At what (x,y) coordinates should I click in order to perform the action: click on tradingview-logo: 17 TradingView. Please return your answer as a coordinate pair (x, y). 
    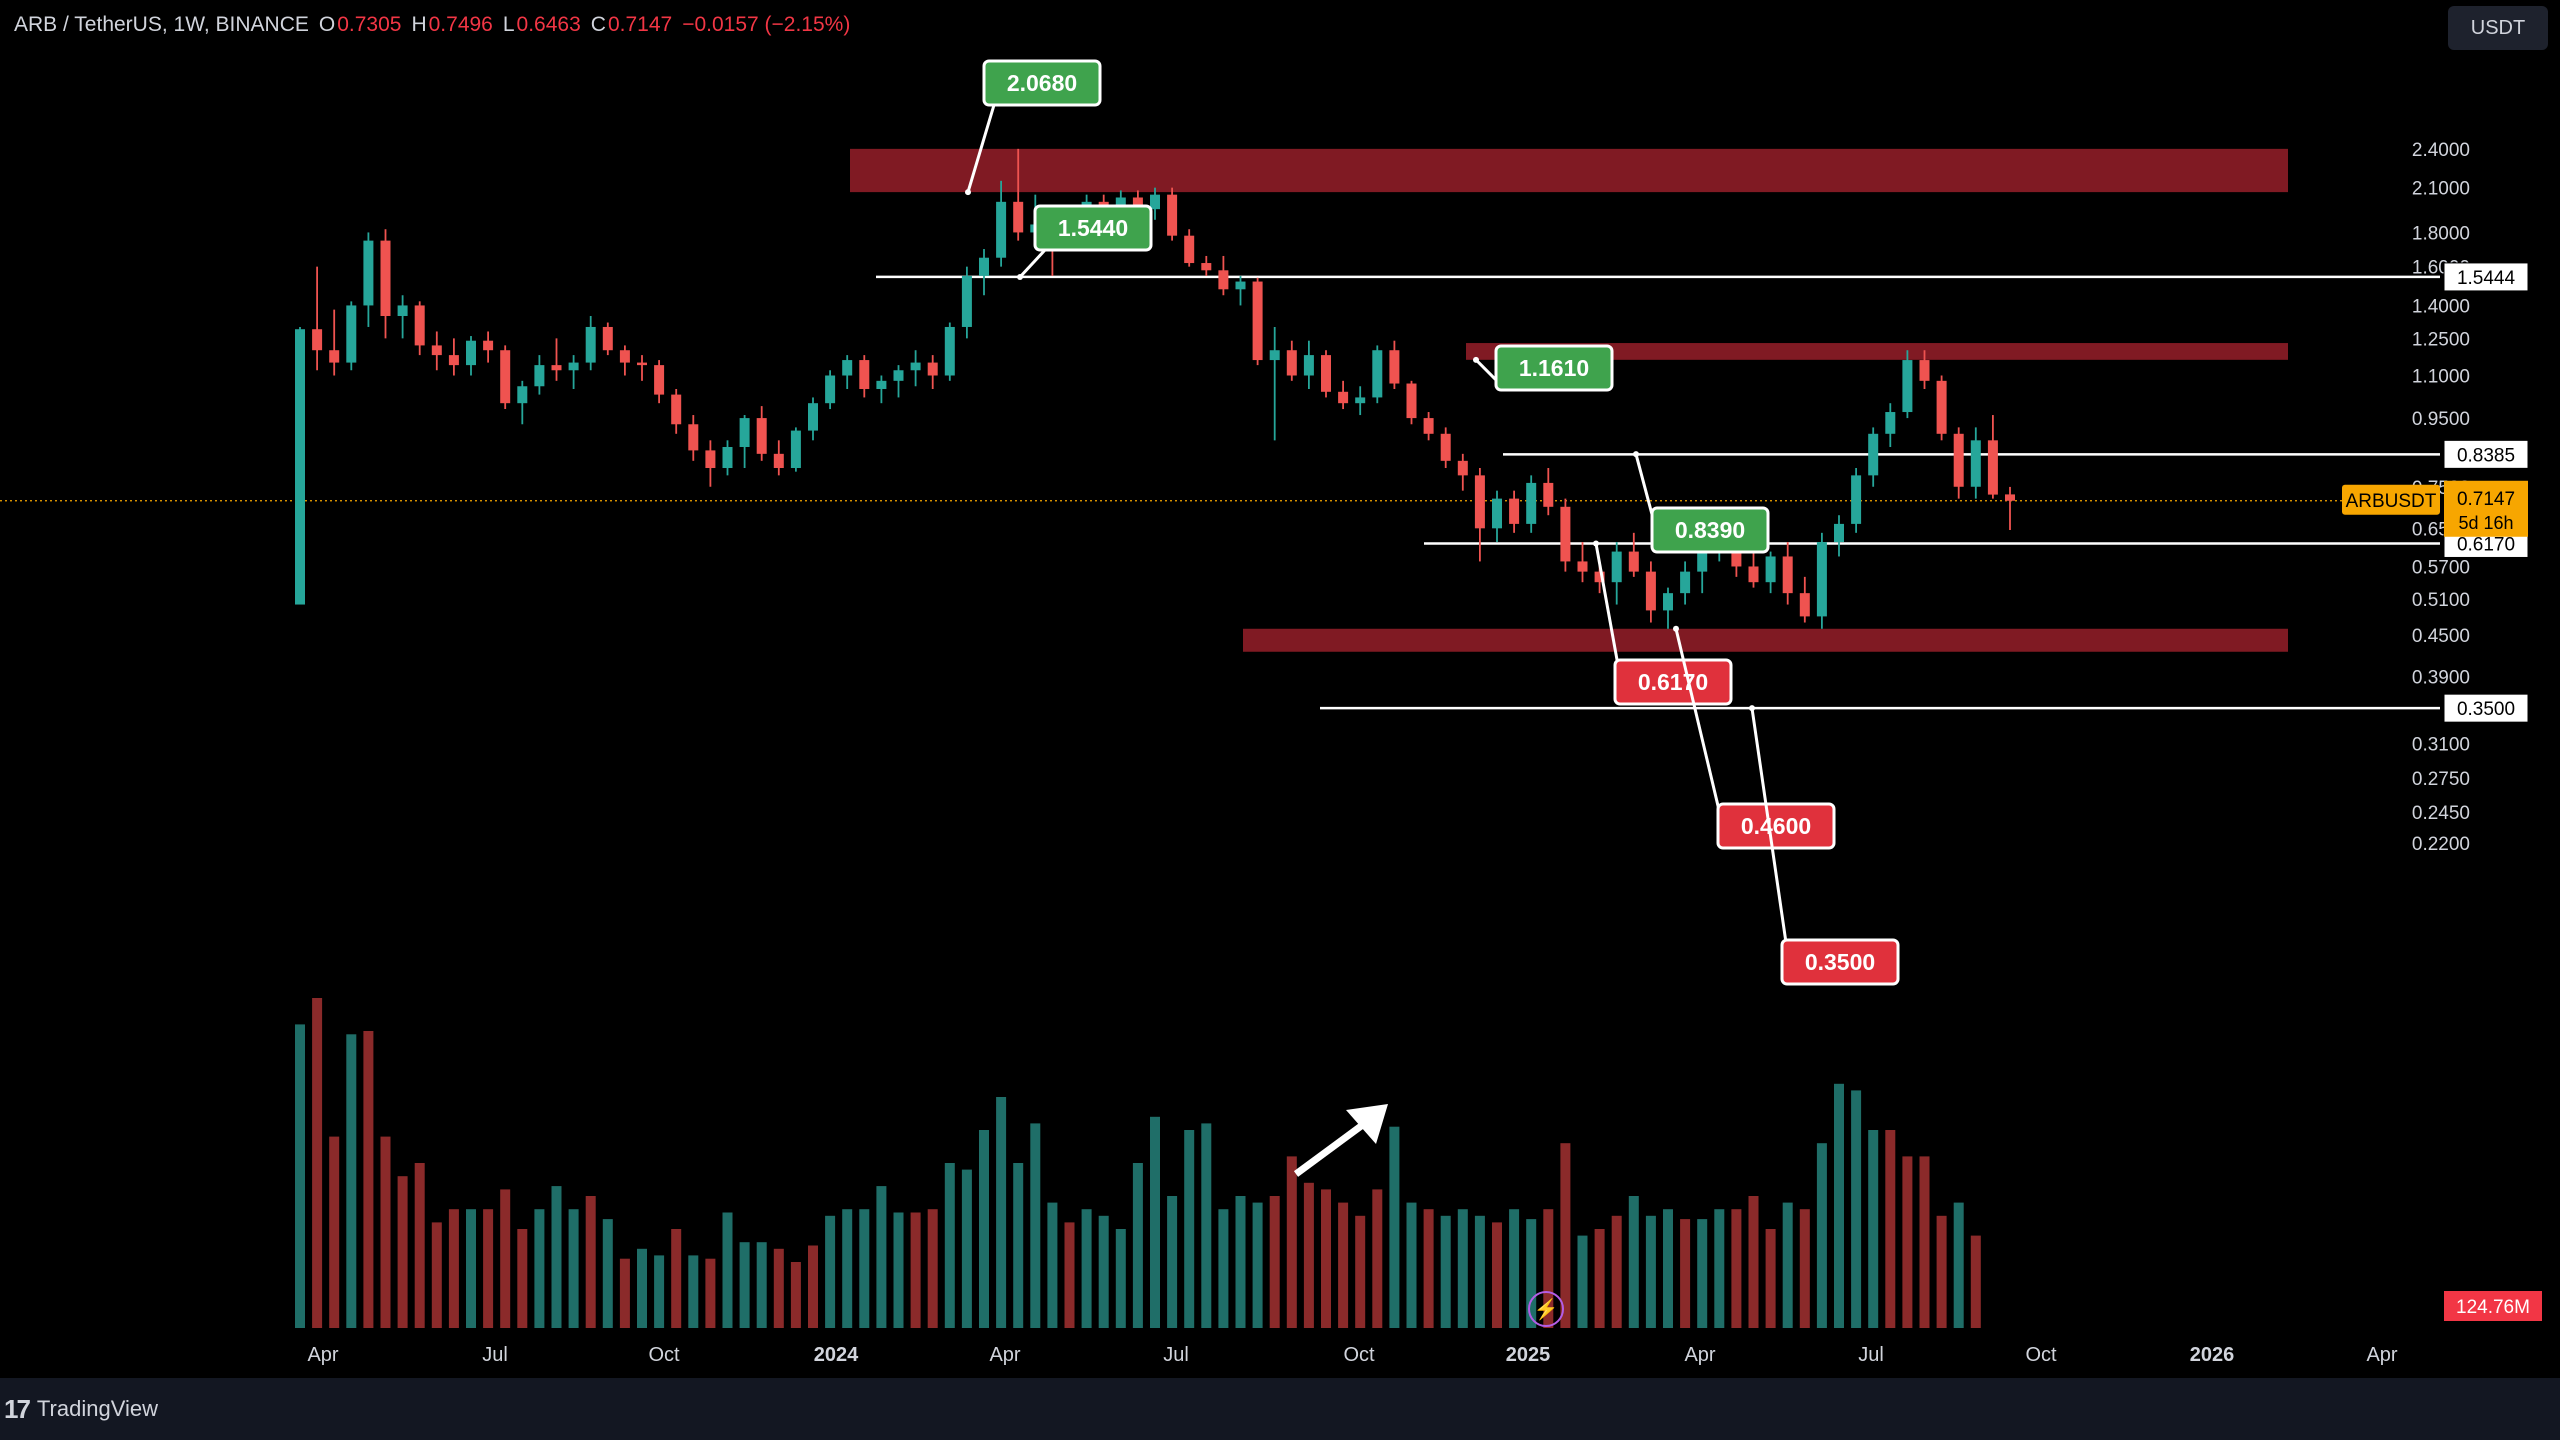
    Looking at the image, I should click on (81, 1409).